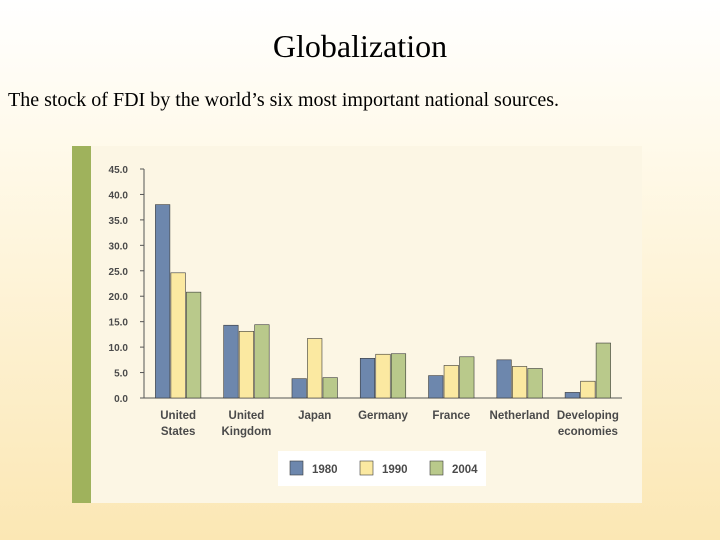  Describe the element at coordinates (121, 399) in the screenshot. I see `y-tick-label: 0.0` at that location.